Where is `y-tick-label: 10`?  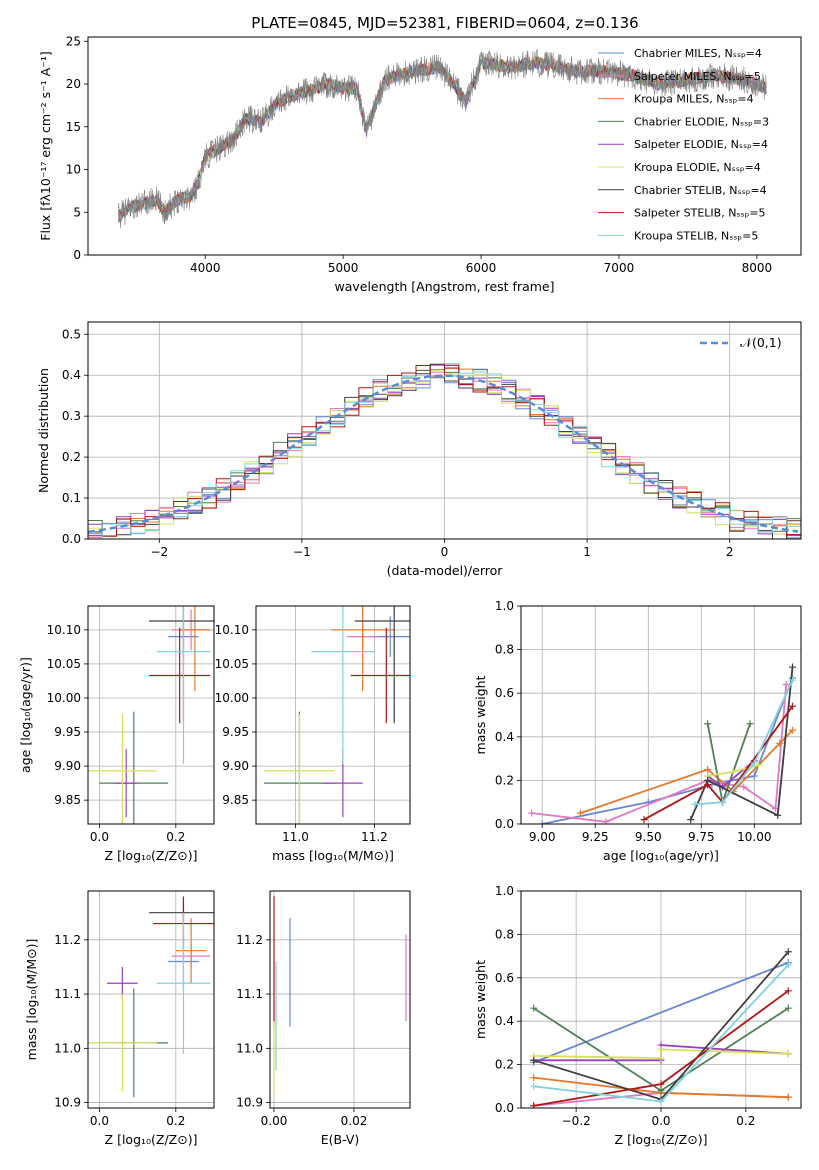
y-tick-label: 10 is located at coordinates (73, 170).